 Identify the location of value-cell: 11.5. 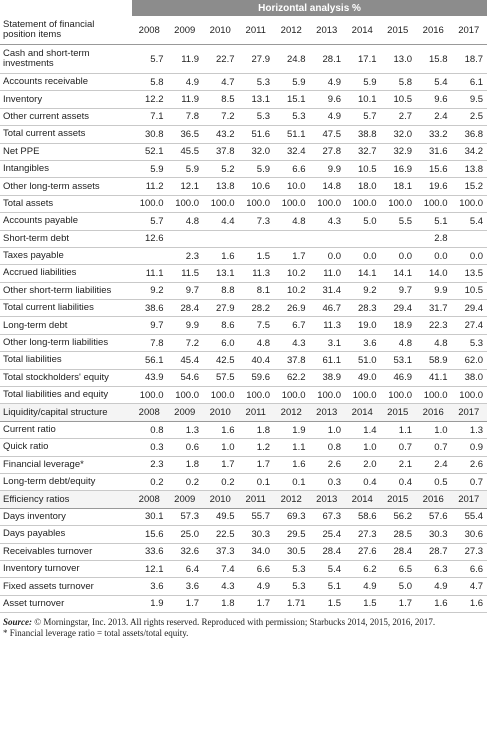
(185, 273).